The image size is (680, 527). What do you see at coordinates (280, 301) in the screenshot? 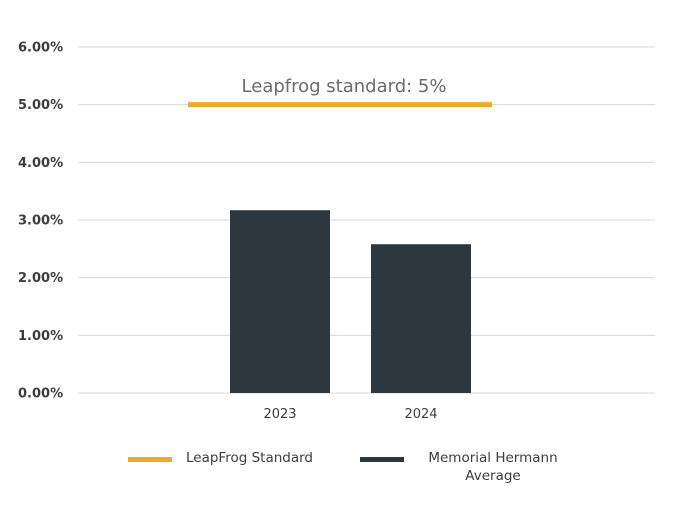
I see `bar-2023` at bounding box center [280, 301].